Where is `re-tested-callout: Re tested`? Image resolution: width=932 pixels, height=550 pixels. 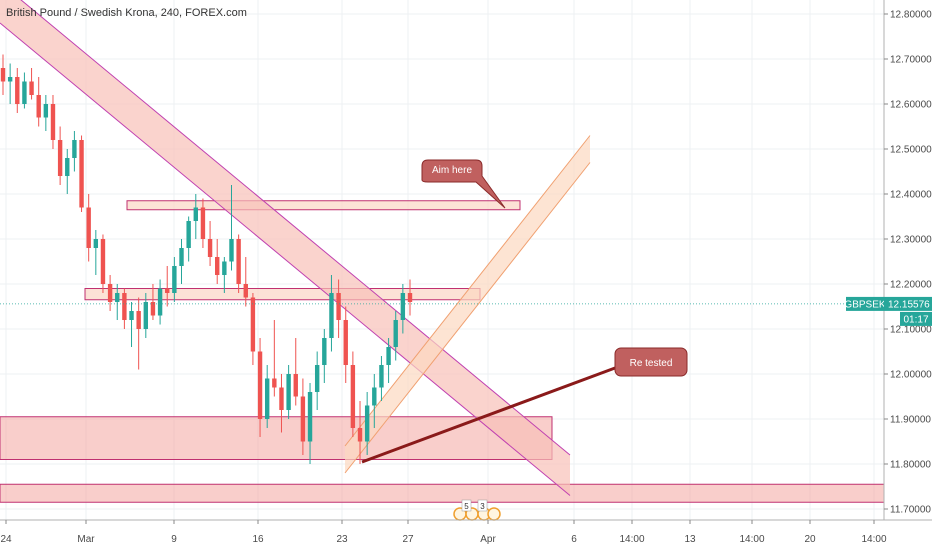 re-tested-callout: Re tested is located at coordinates (524, 405).